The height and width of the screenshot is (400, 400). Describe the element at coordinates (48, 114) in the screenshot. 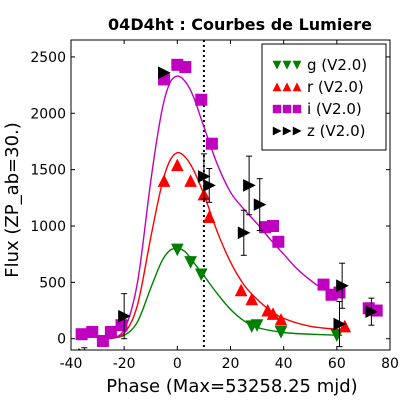

I see `y-tick-label: 2000` at that location.